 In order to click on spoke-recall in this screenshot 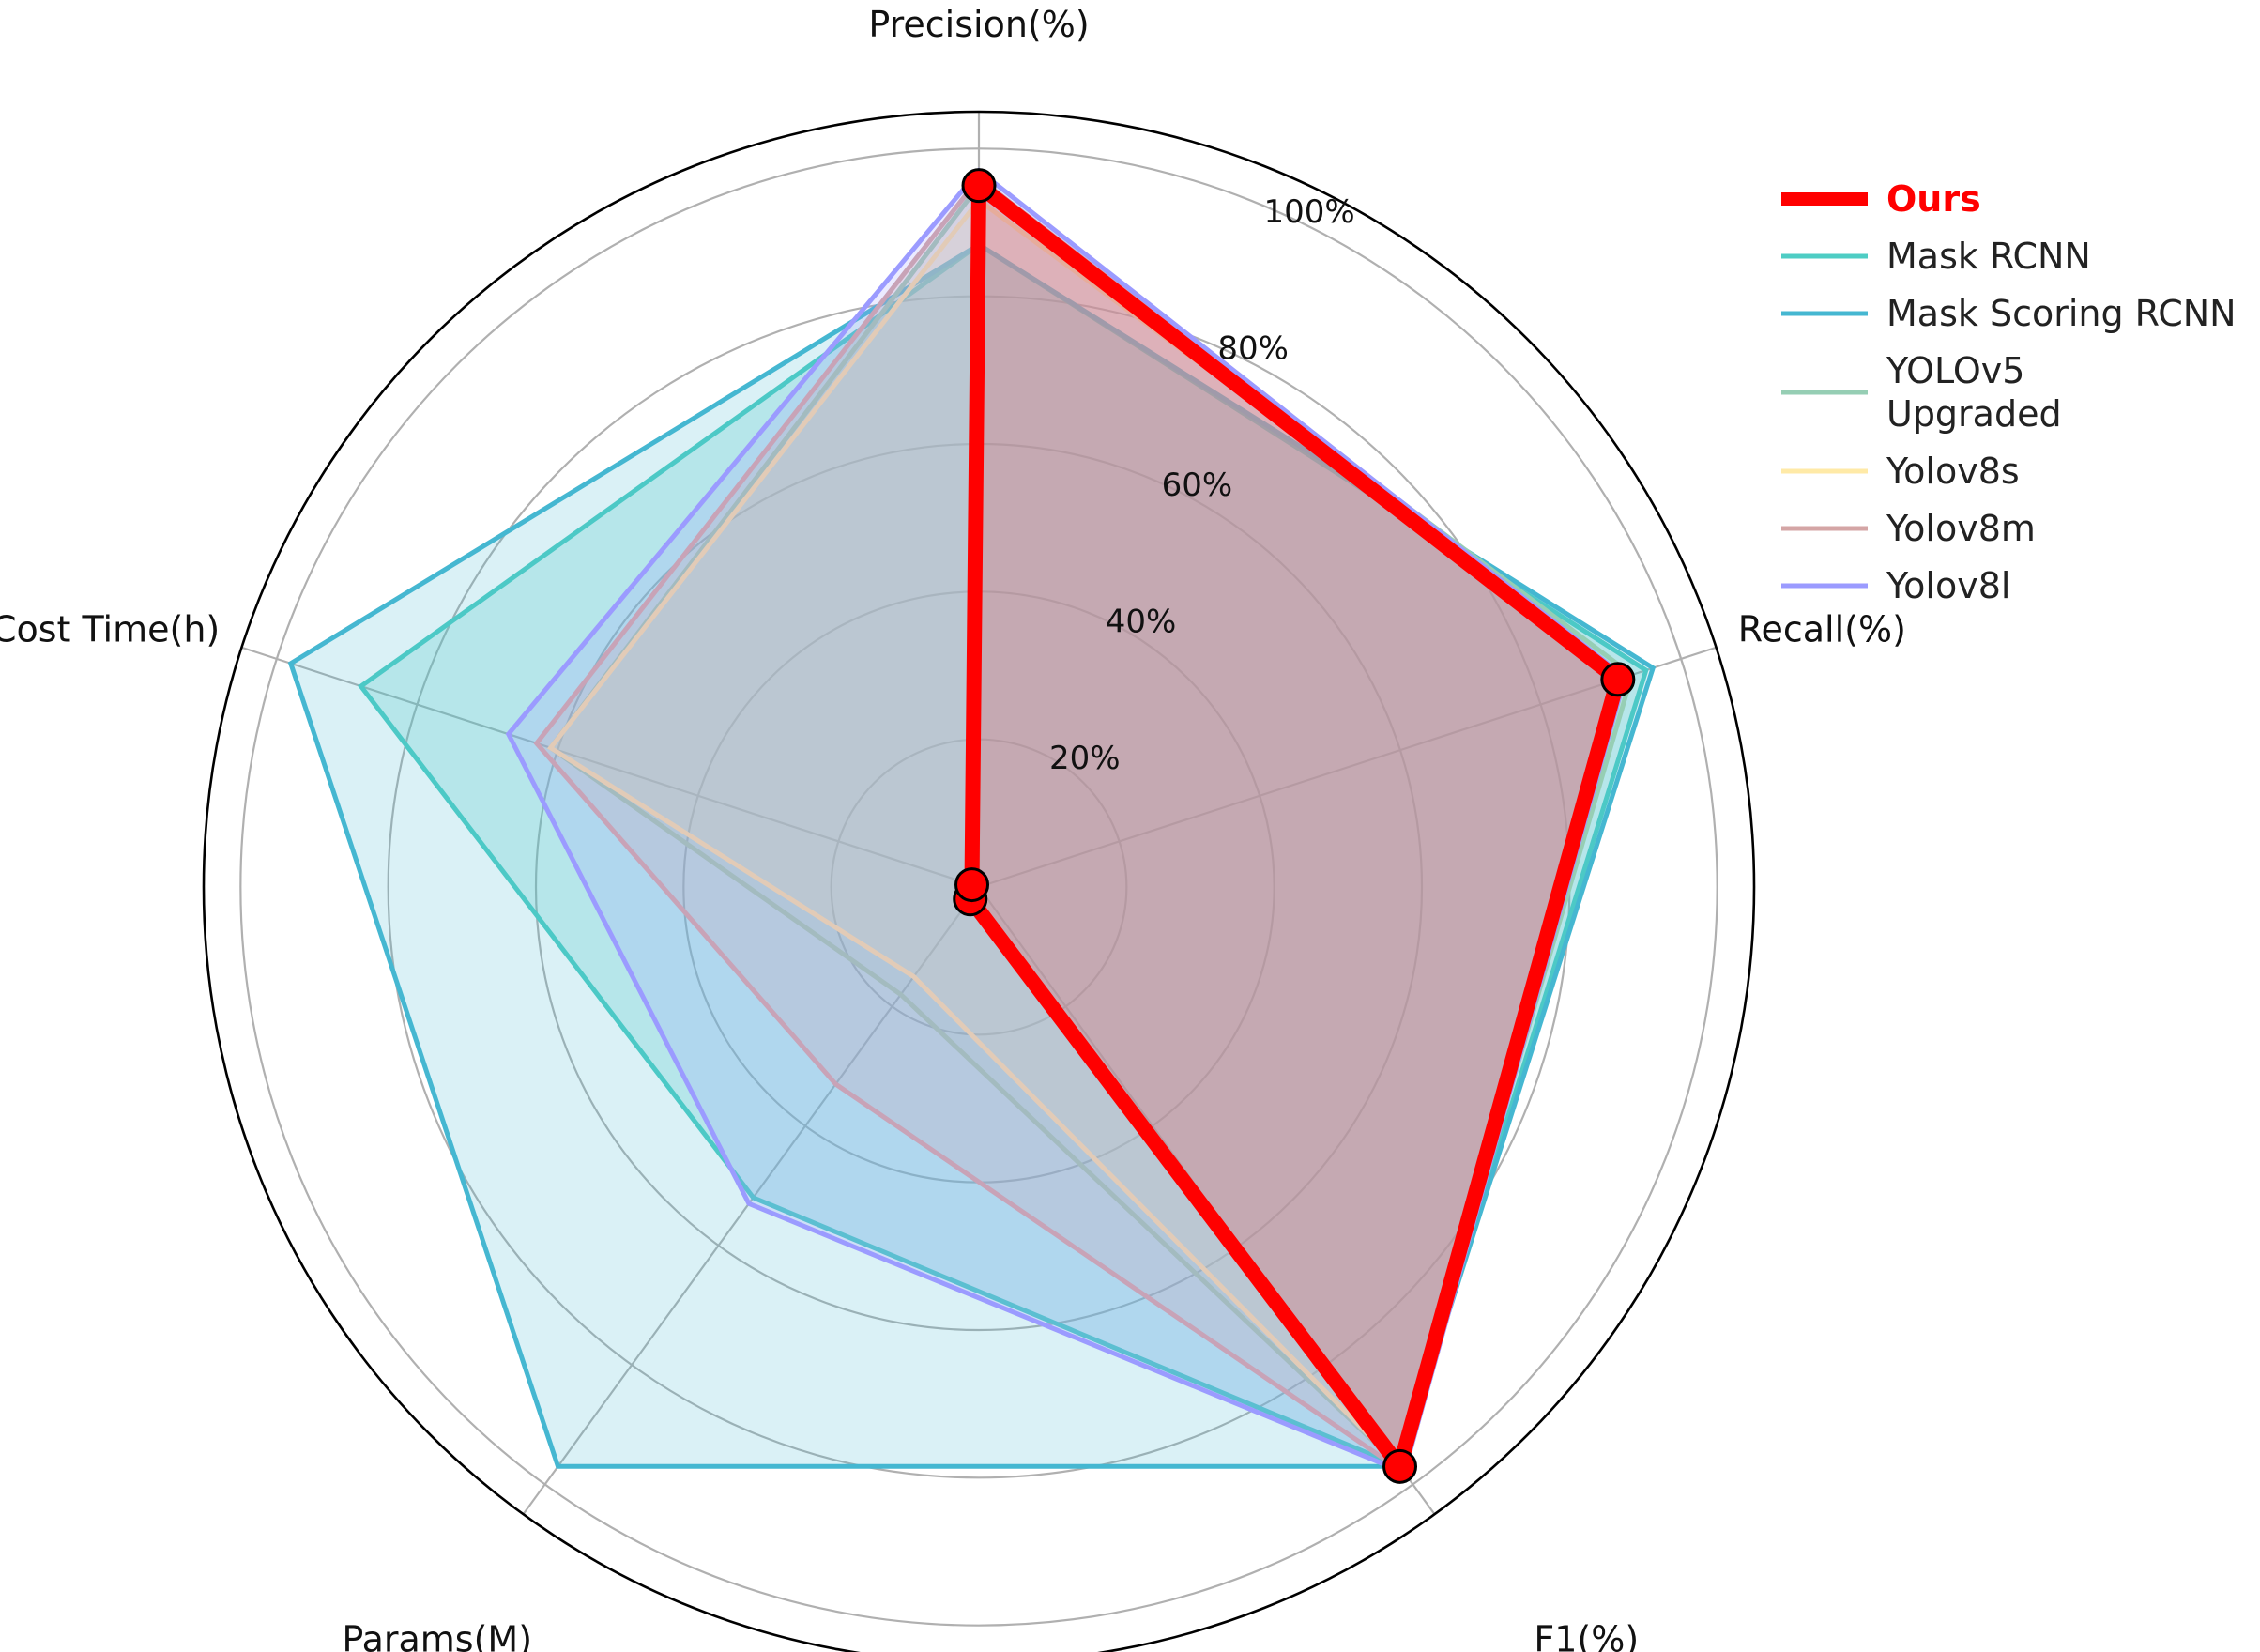, I will do `click(1347, 767)`.